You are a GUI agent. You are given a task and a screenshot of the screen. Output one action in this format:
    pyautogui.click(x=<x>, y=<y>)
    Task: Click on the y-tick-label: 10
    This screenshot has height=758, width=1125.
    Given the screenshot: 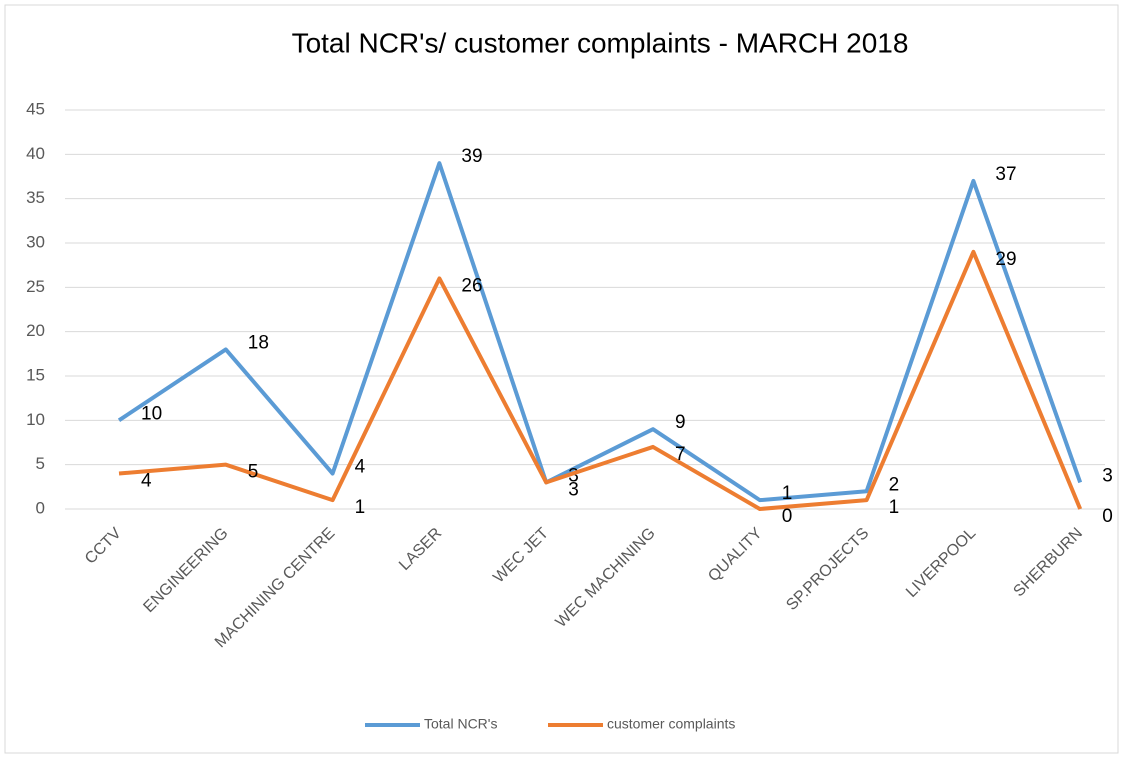 What is the action you would take?
    pyautogui.click(x=35, y=419)
    